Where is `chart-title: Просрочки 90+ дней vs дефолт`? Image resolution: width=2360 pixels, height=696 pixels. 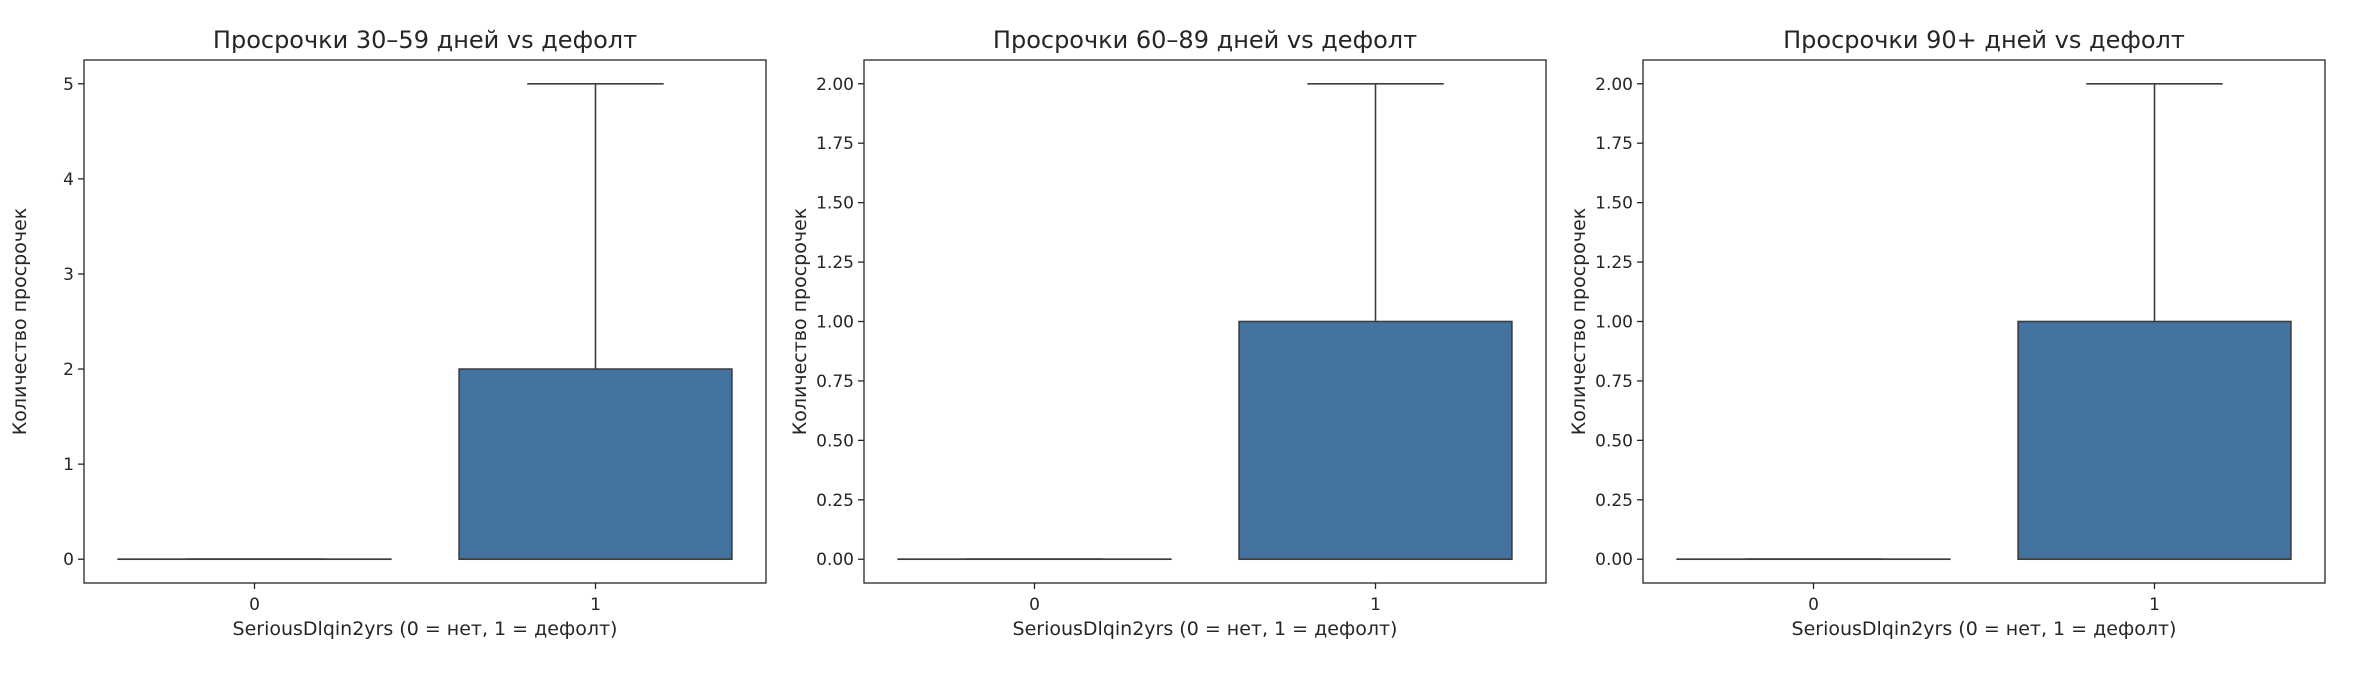 chart-title: Просрочки 90+ дней vs дефолт is located at coordinates (1984, 40).